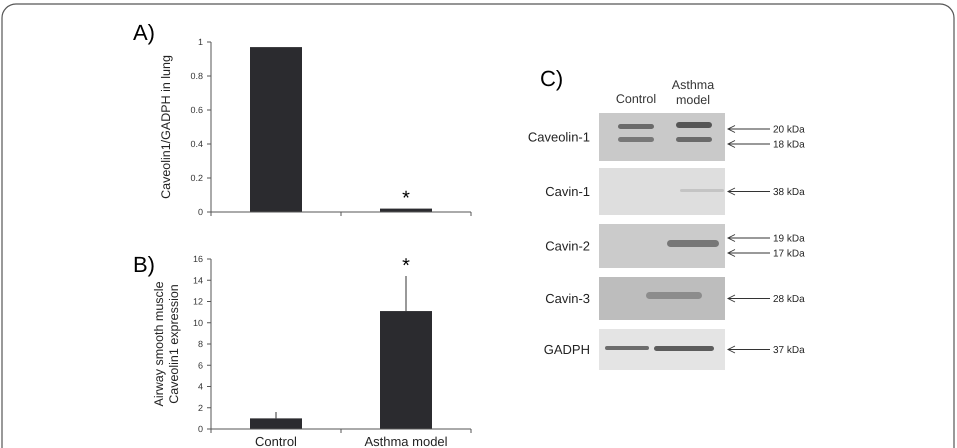  I want to click on y-axis-title: Caveolin1/GADPH in lung, so click(166, 127).